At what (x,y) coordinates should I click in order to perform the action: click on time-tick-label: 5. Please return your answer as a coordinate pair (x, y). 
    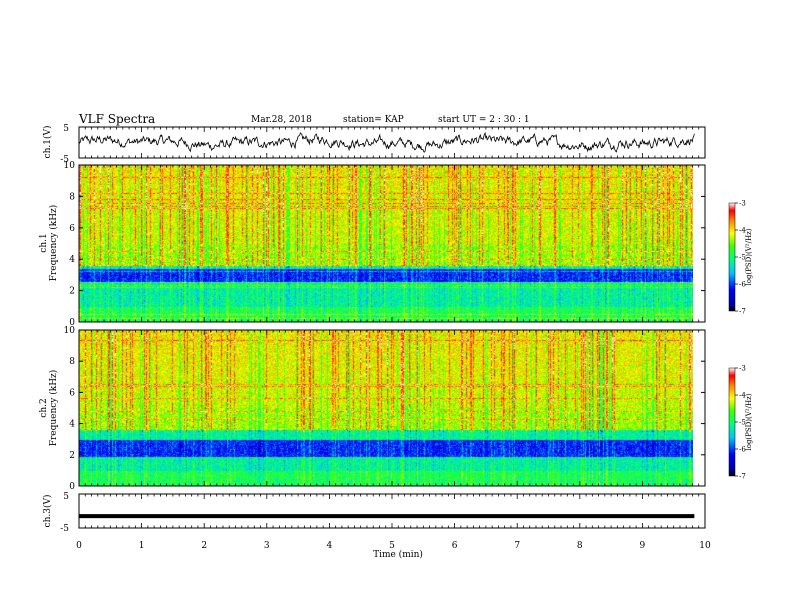
    Looking at the image, I should click on (392, 546).